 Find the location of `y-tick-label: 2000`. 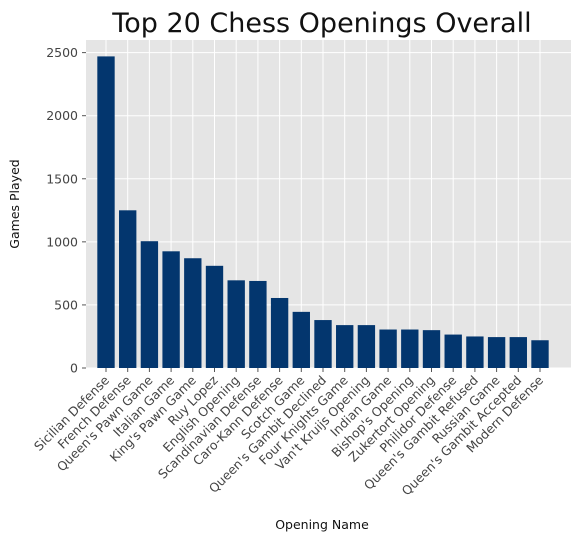

y-tick-label: 2000 is located at coordinates (62, 115).